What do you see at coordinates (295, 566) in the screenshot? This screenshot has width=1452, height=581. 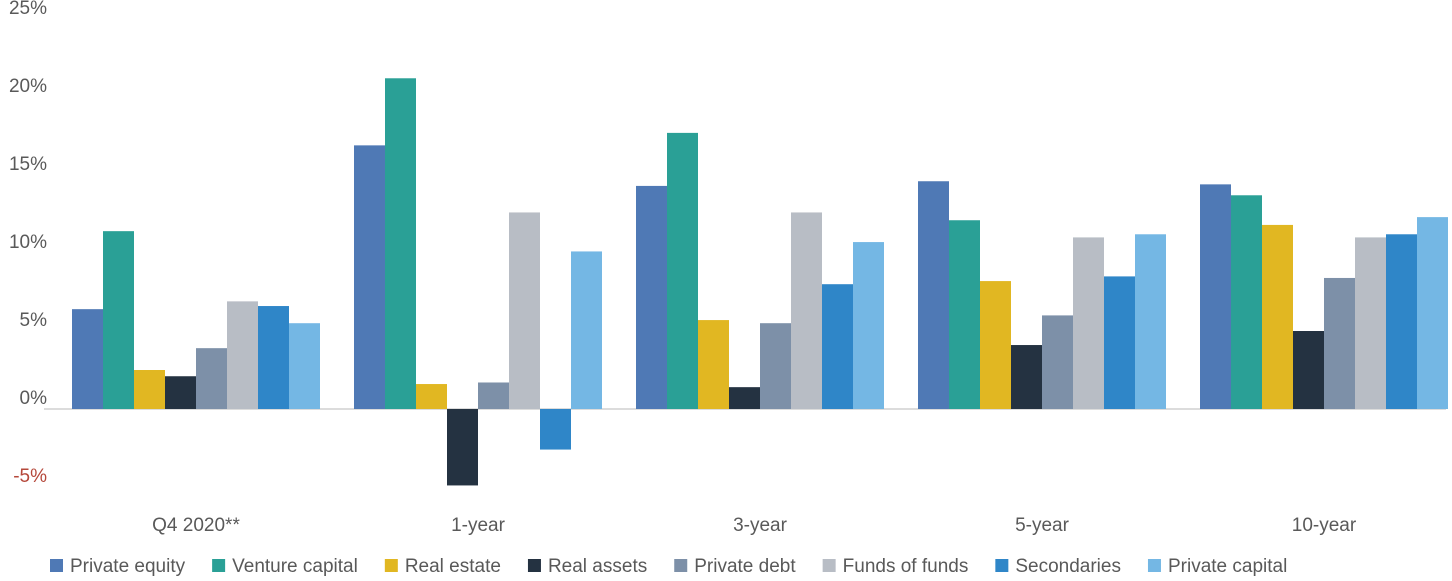 I see `legend-label: Venture capital` at bounding box center [295, 566].